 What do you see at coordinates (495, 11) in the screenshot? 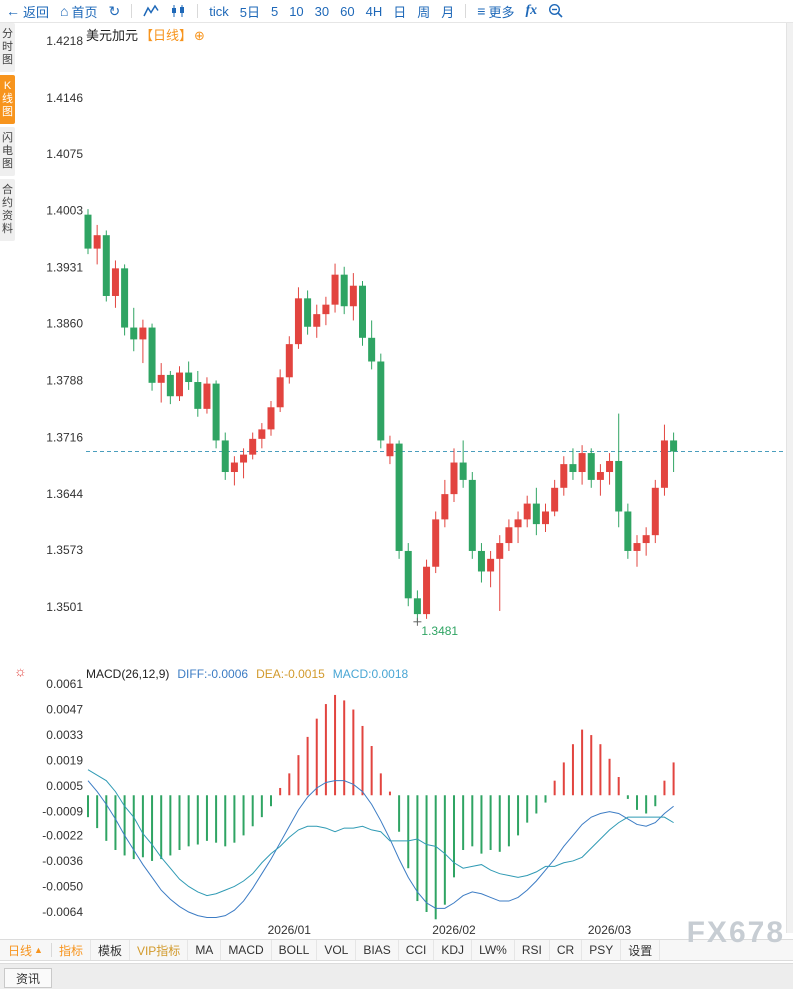
I see `more-button: ≡ 更多` at bounding box center [495, 11].